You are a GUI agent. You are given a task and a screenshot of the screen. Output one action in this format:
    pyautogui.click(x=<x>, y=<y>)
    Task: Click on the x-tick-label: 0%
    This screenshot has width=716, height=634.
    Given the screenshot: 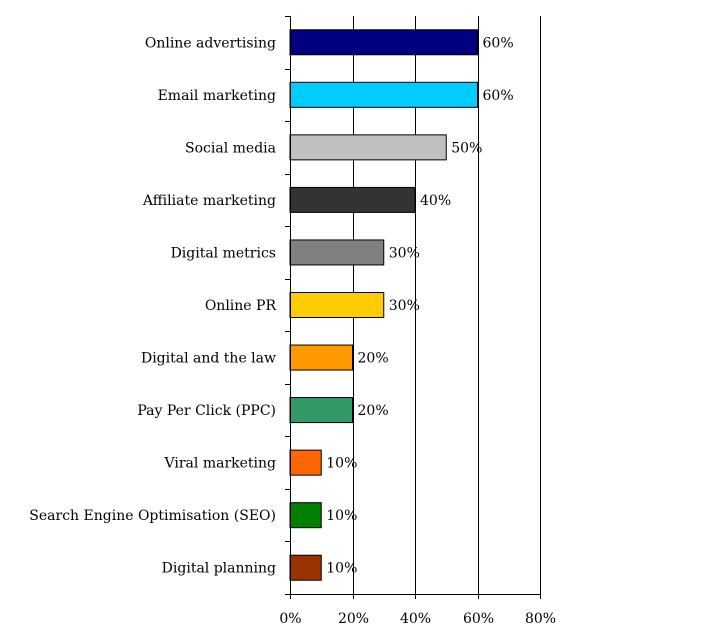 What is the action you would take?
    pyautogui.click(x=290, y=619)
    